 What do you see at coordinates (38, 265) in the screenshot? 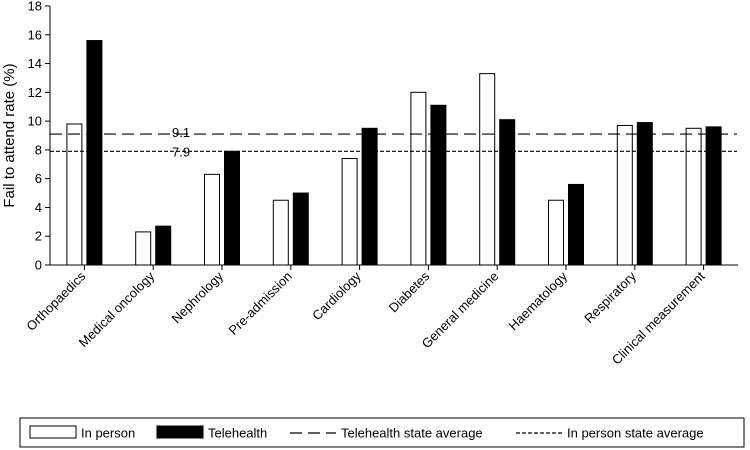
I see `y-tick-label: 0` at bounding box center [38, 265].